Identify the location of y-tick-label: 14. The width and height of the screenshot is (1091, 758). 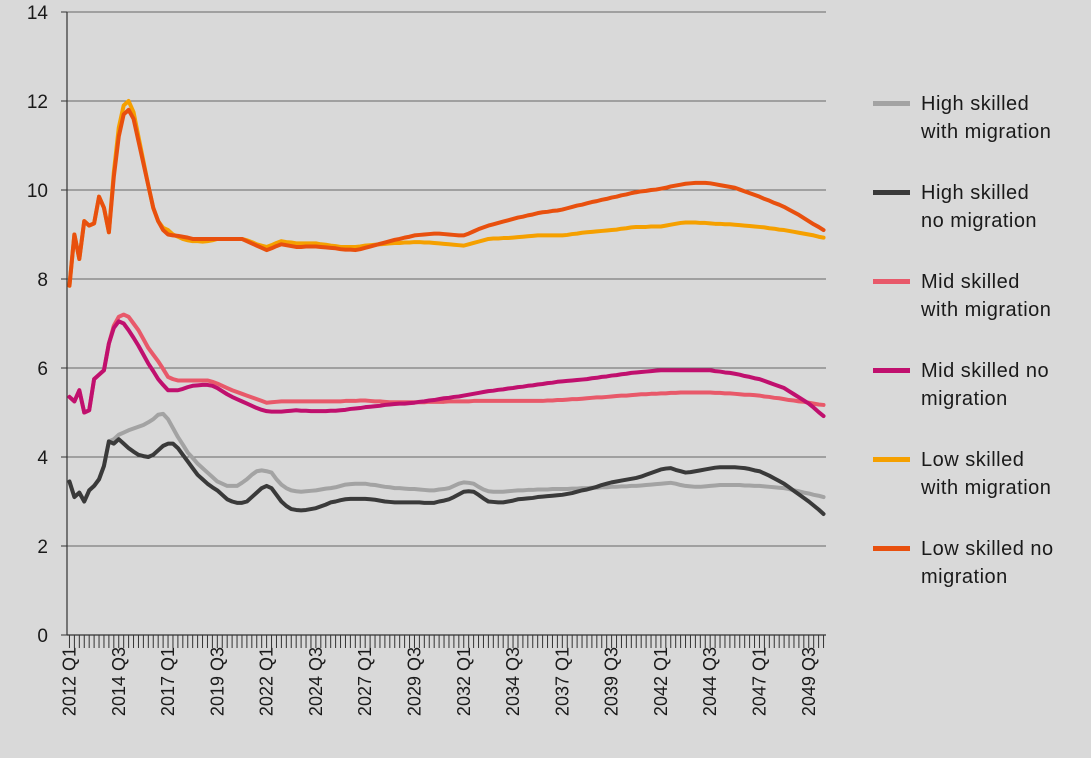
(38, 13).